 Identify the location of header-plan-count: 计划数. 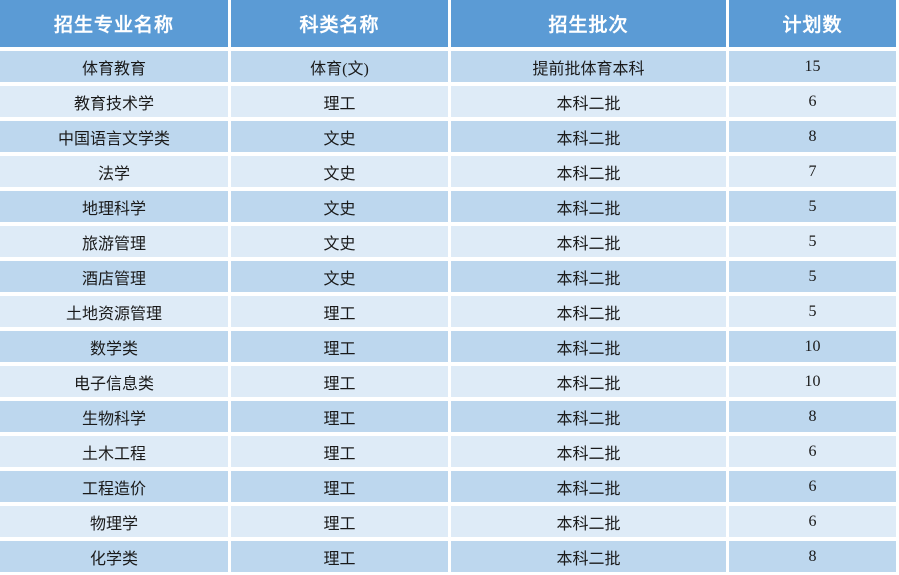
(812, 23).